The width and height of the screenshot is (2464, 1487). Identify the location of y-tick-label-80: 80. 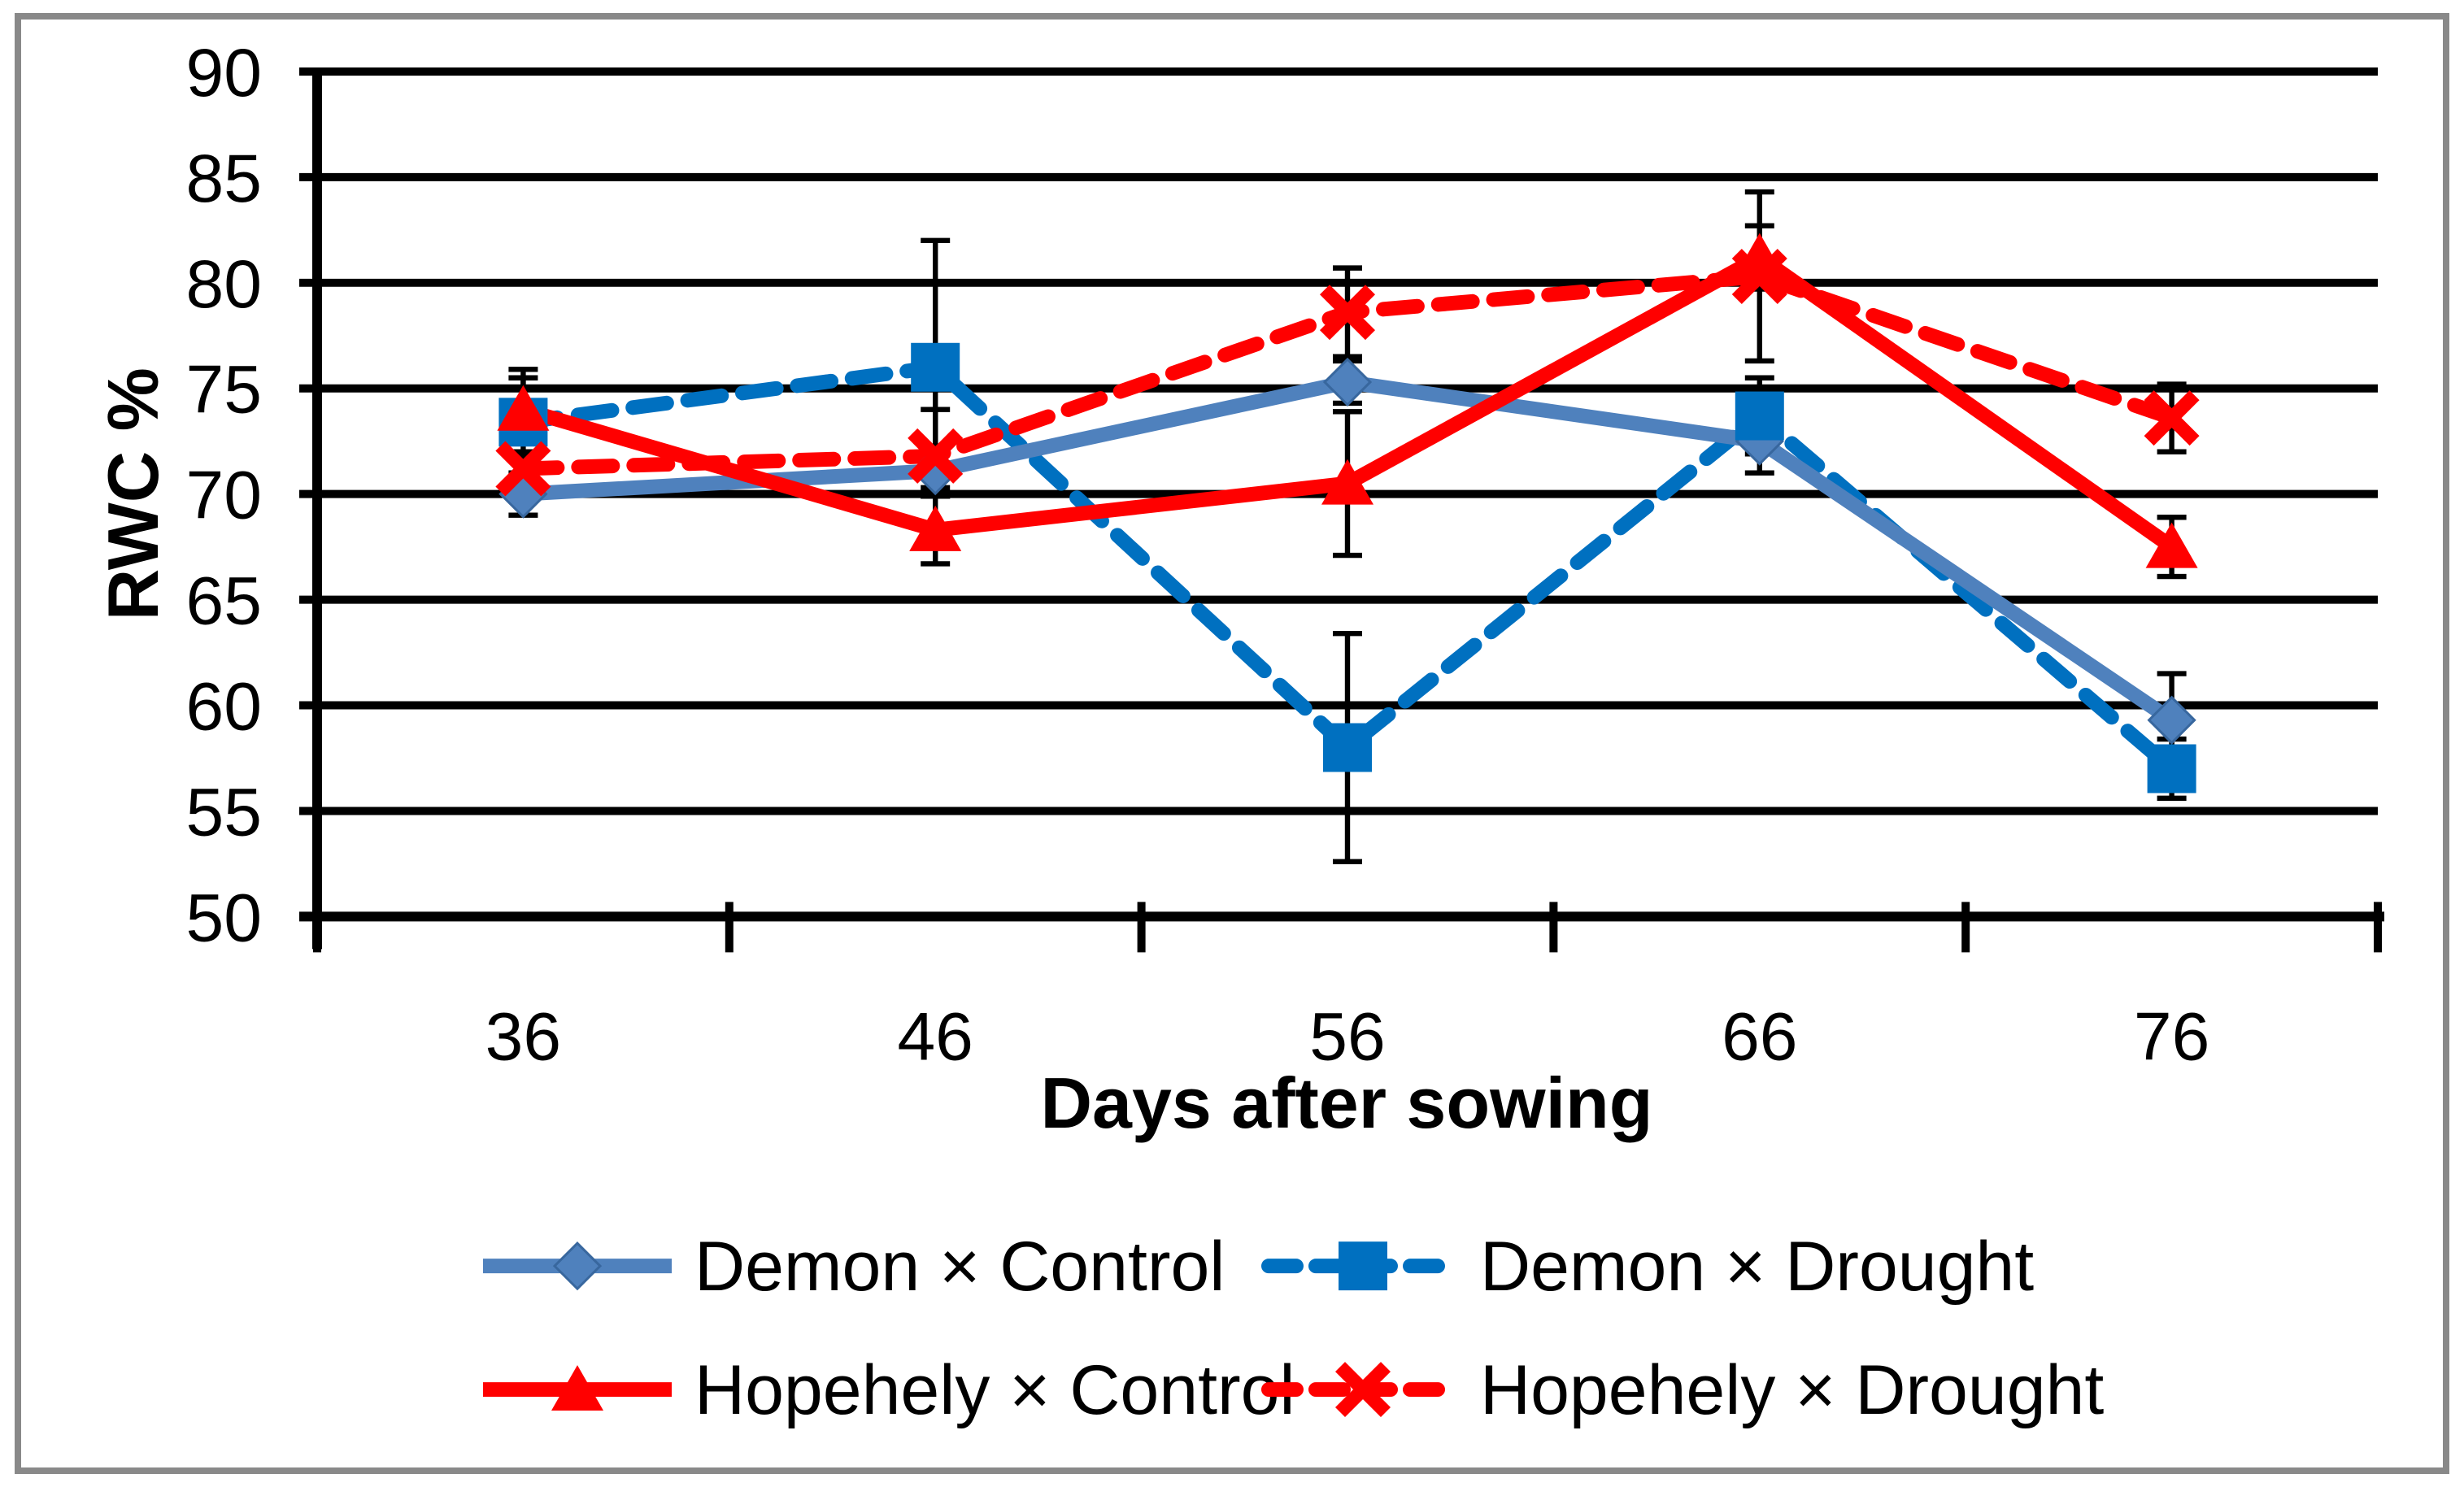
(224, 284).